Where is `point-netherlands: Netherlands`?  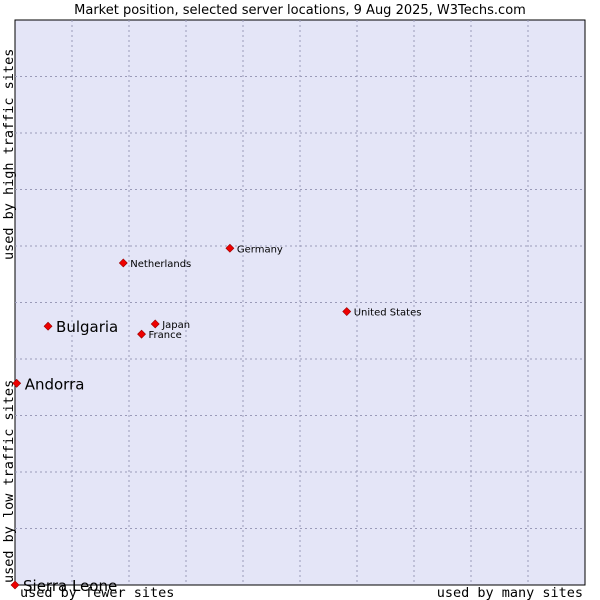
point-netherlands: Netherlands is located at coordinates (154, 264).